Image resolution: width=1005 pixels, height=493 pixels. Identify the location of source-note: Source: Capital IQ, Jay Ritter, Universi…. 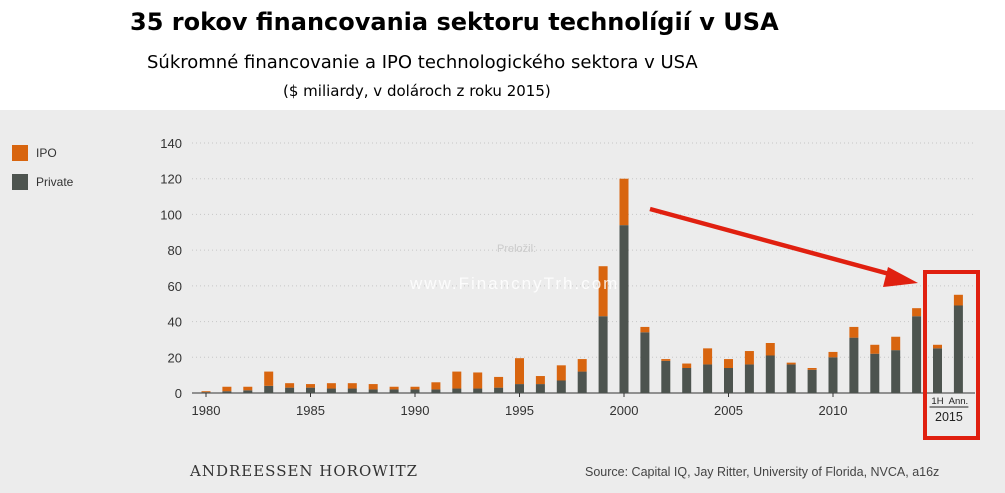
(762, 472).